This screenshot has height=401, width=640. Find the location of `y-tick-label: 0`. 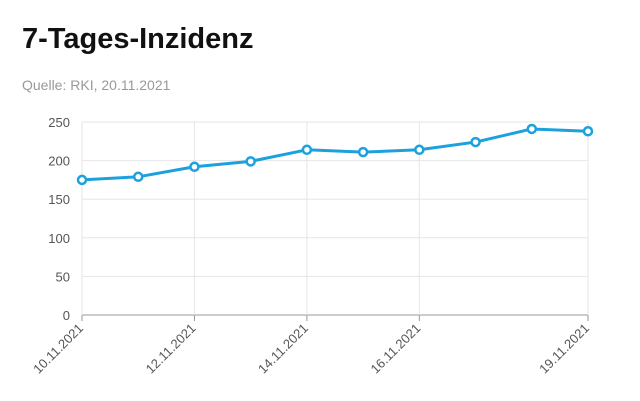

y-tick-label: 0 is located at coordinates (66, 315).